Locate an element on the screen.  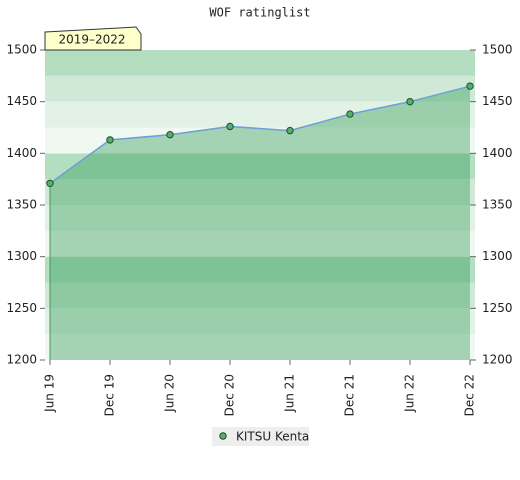
x-tick-label: Jun 19 is located at coordinates (50, 393).